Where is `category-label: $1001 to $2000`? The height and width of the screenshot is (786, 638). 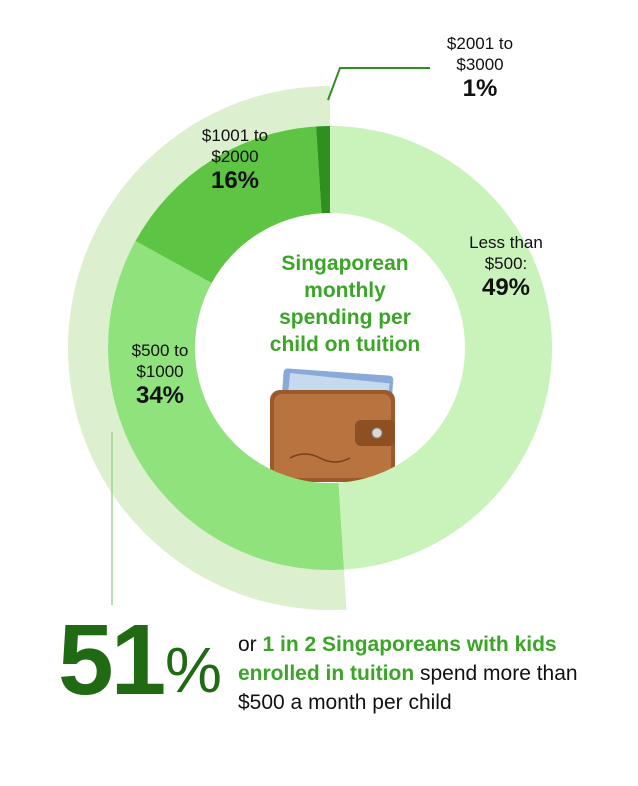
category-label: $1001 to $2000 is located at coordinates (235, 146).